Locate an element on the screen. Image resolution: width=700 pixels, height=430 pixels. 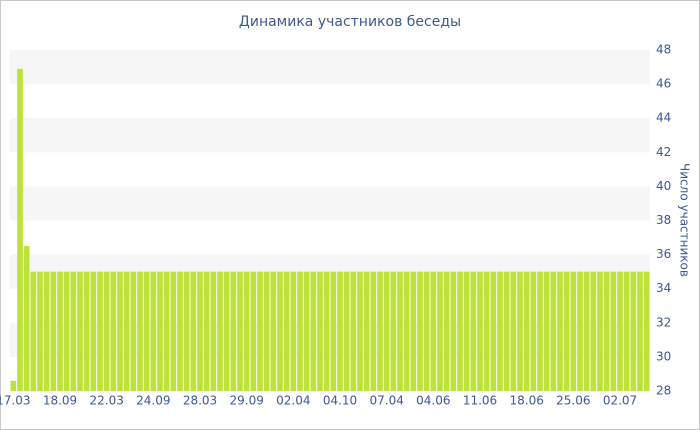
x-tick-label: 29.09 is located at coordinates (246, 401).